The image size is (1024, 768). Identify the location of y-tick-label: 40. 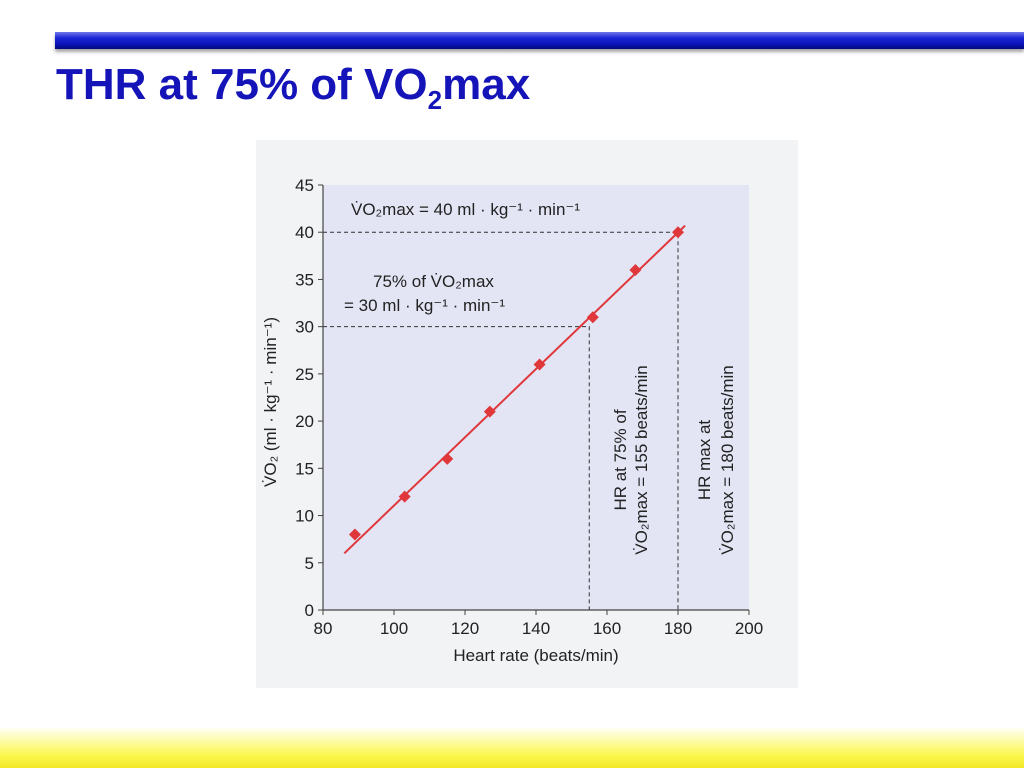
(304, 232).